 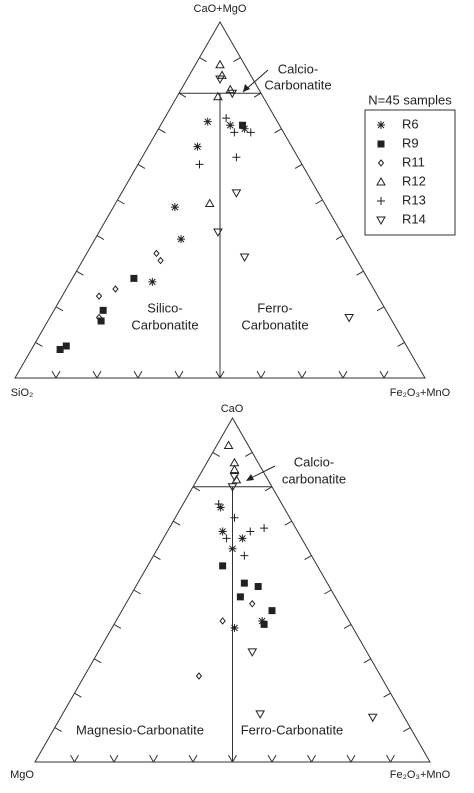 I want to click on arrow-head, so click(x=246, y=88).